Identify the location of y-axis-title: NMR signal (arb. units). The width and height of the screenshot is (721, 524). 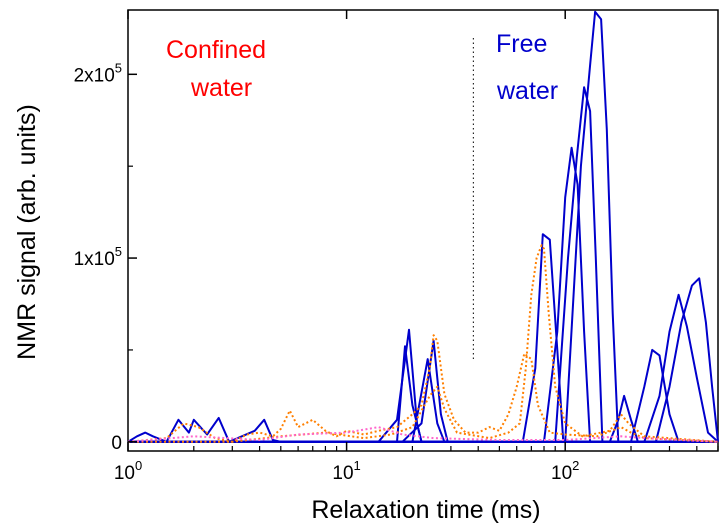
(27, 232).